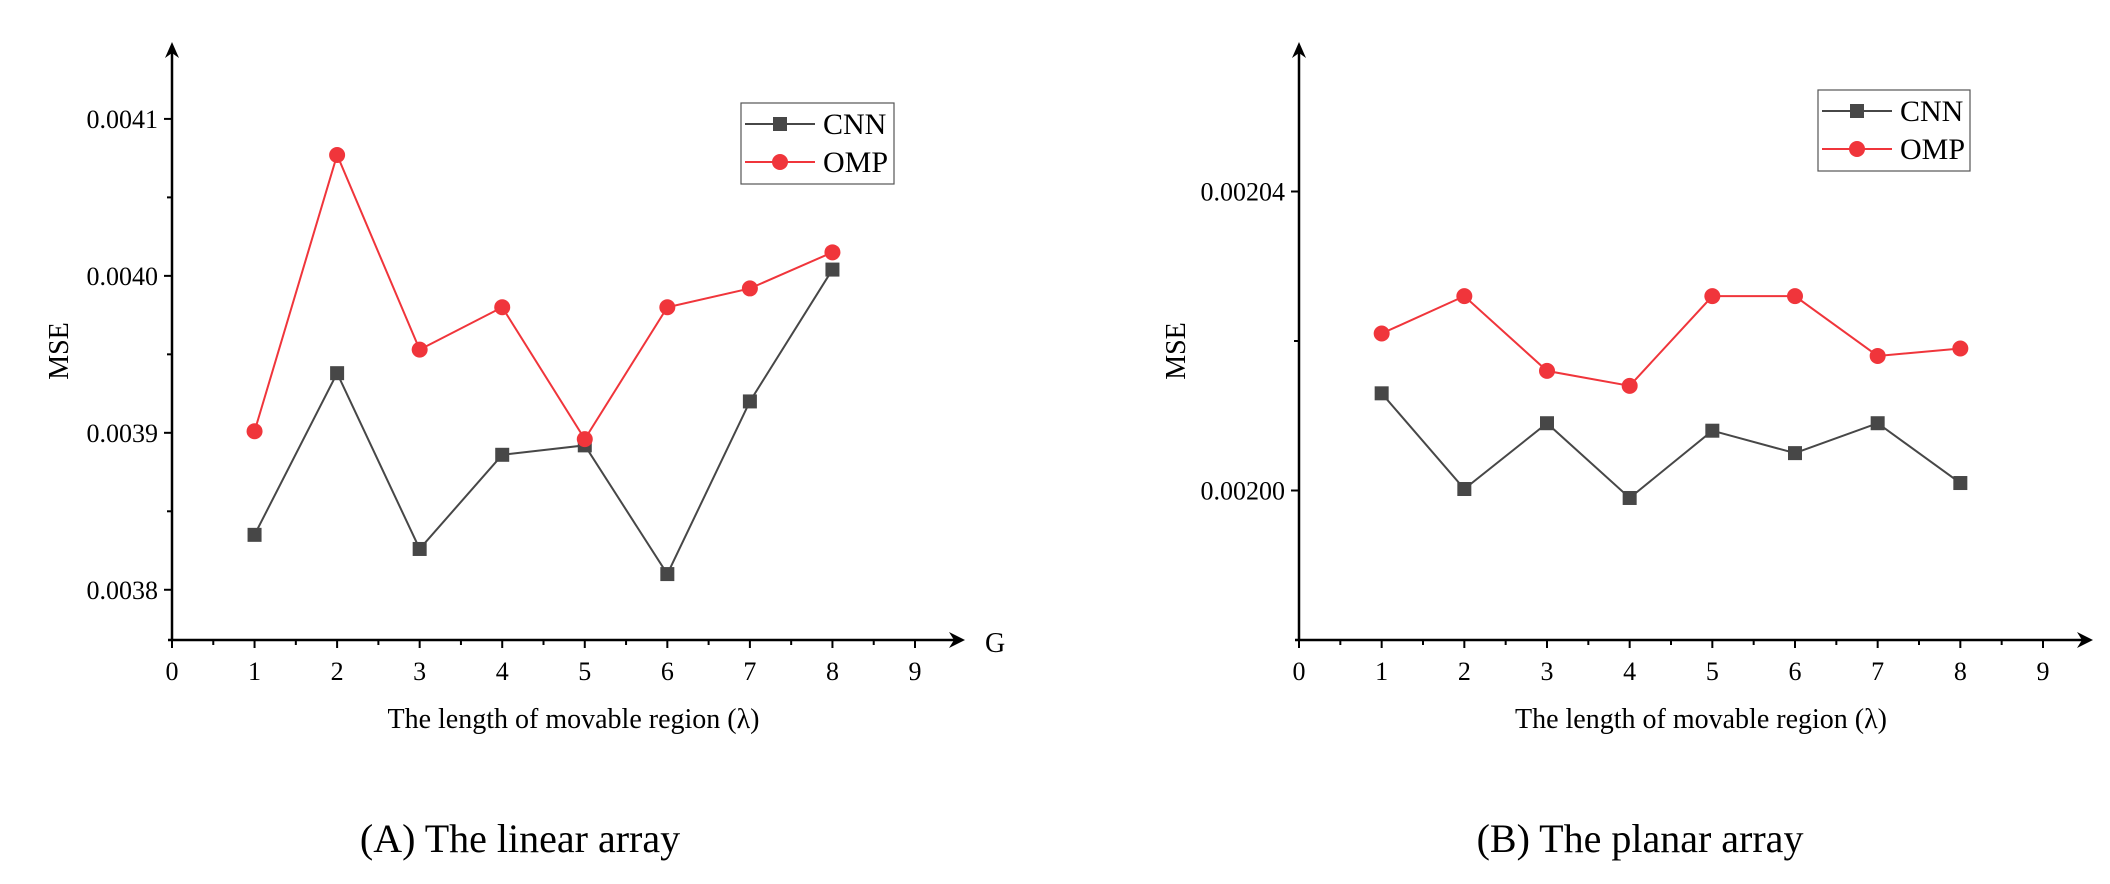 The width and height of the screenshot is (2110, 884). Describe the element at coordinates (123, 590) in the screenshot. I see `y-tick-label: 0.0038` at that location.